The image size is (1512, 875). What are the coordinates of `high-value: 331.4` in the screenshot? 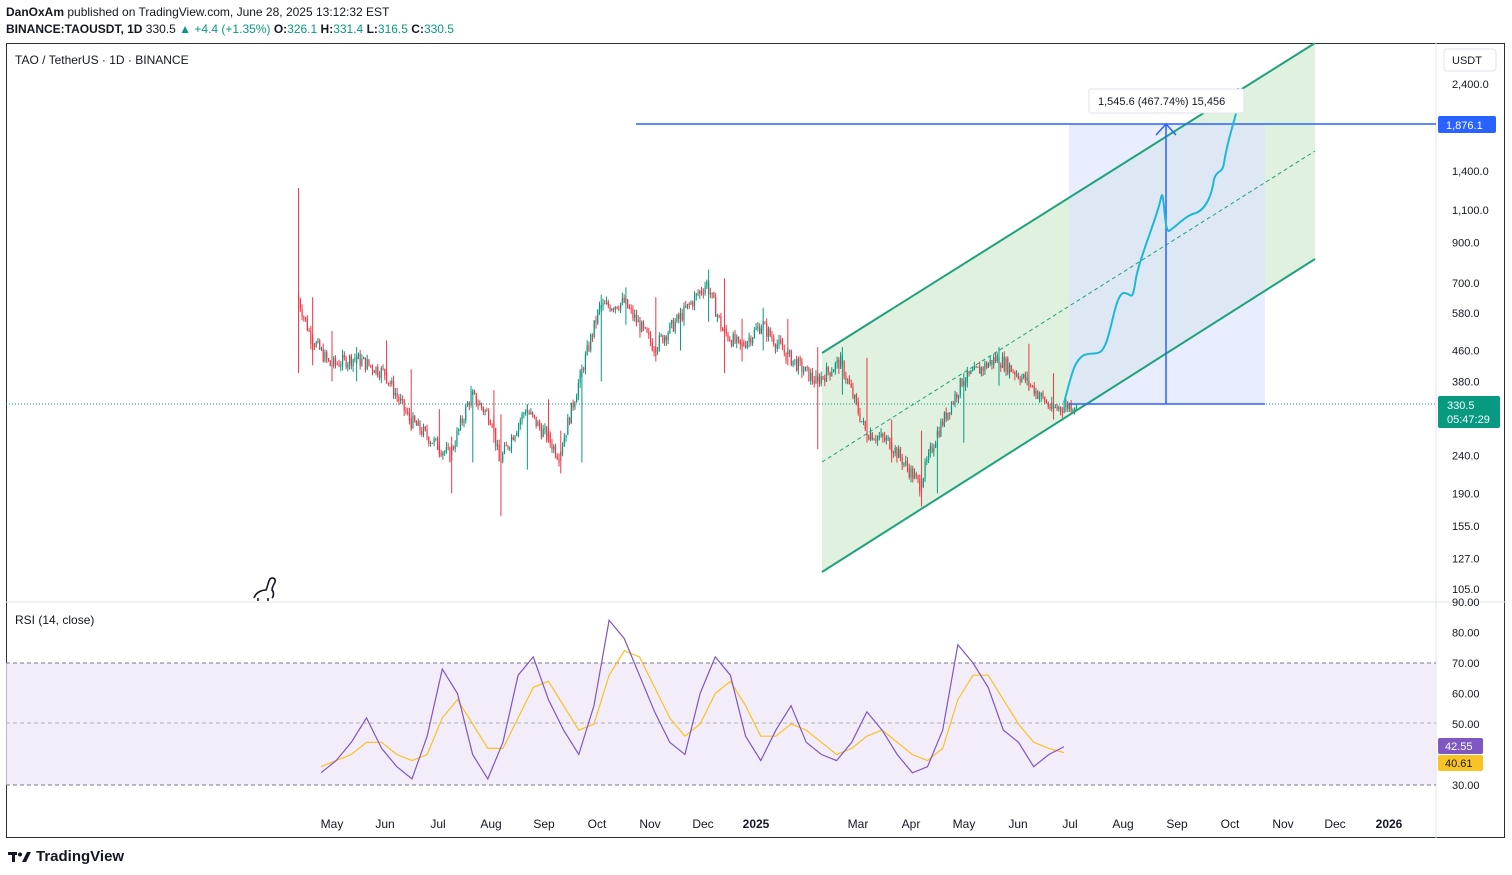 It's located at (348, 29).